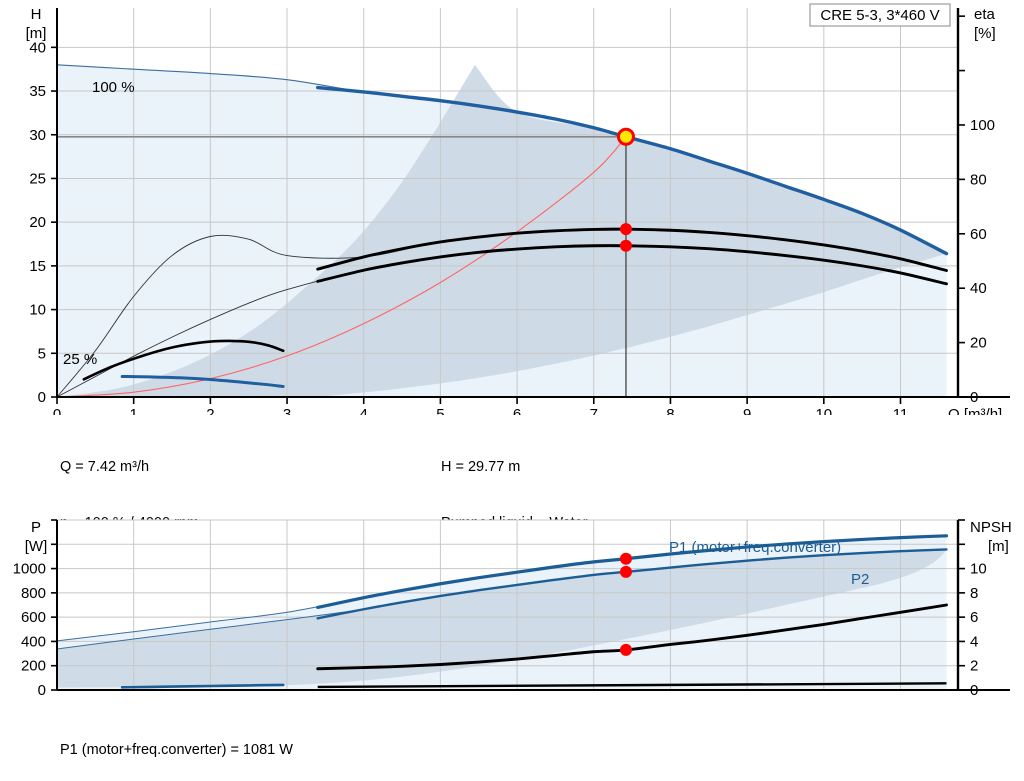 The width and height of the screenshot is (1024, 781). I want to click on y-right-axis-name: NPSH, so click(991, 527).